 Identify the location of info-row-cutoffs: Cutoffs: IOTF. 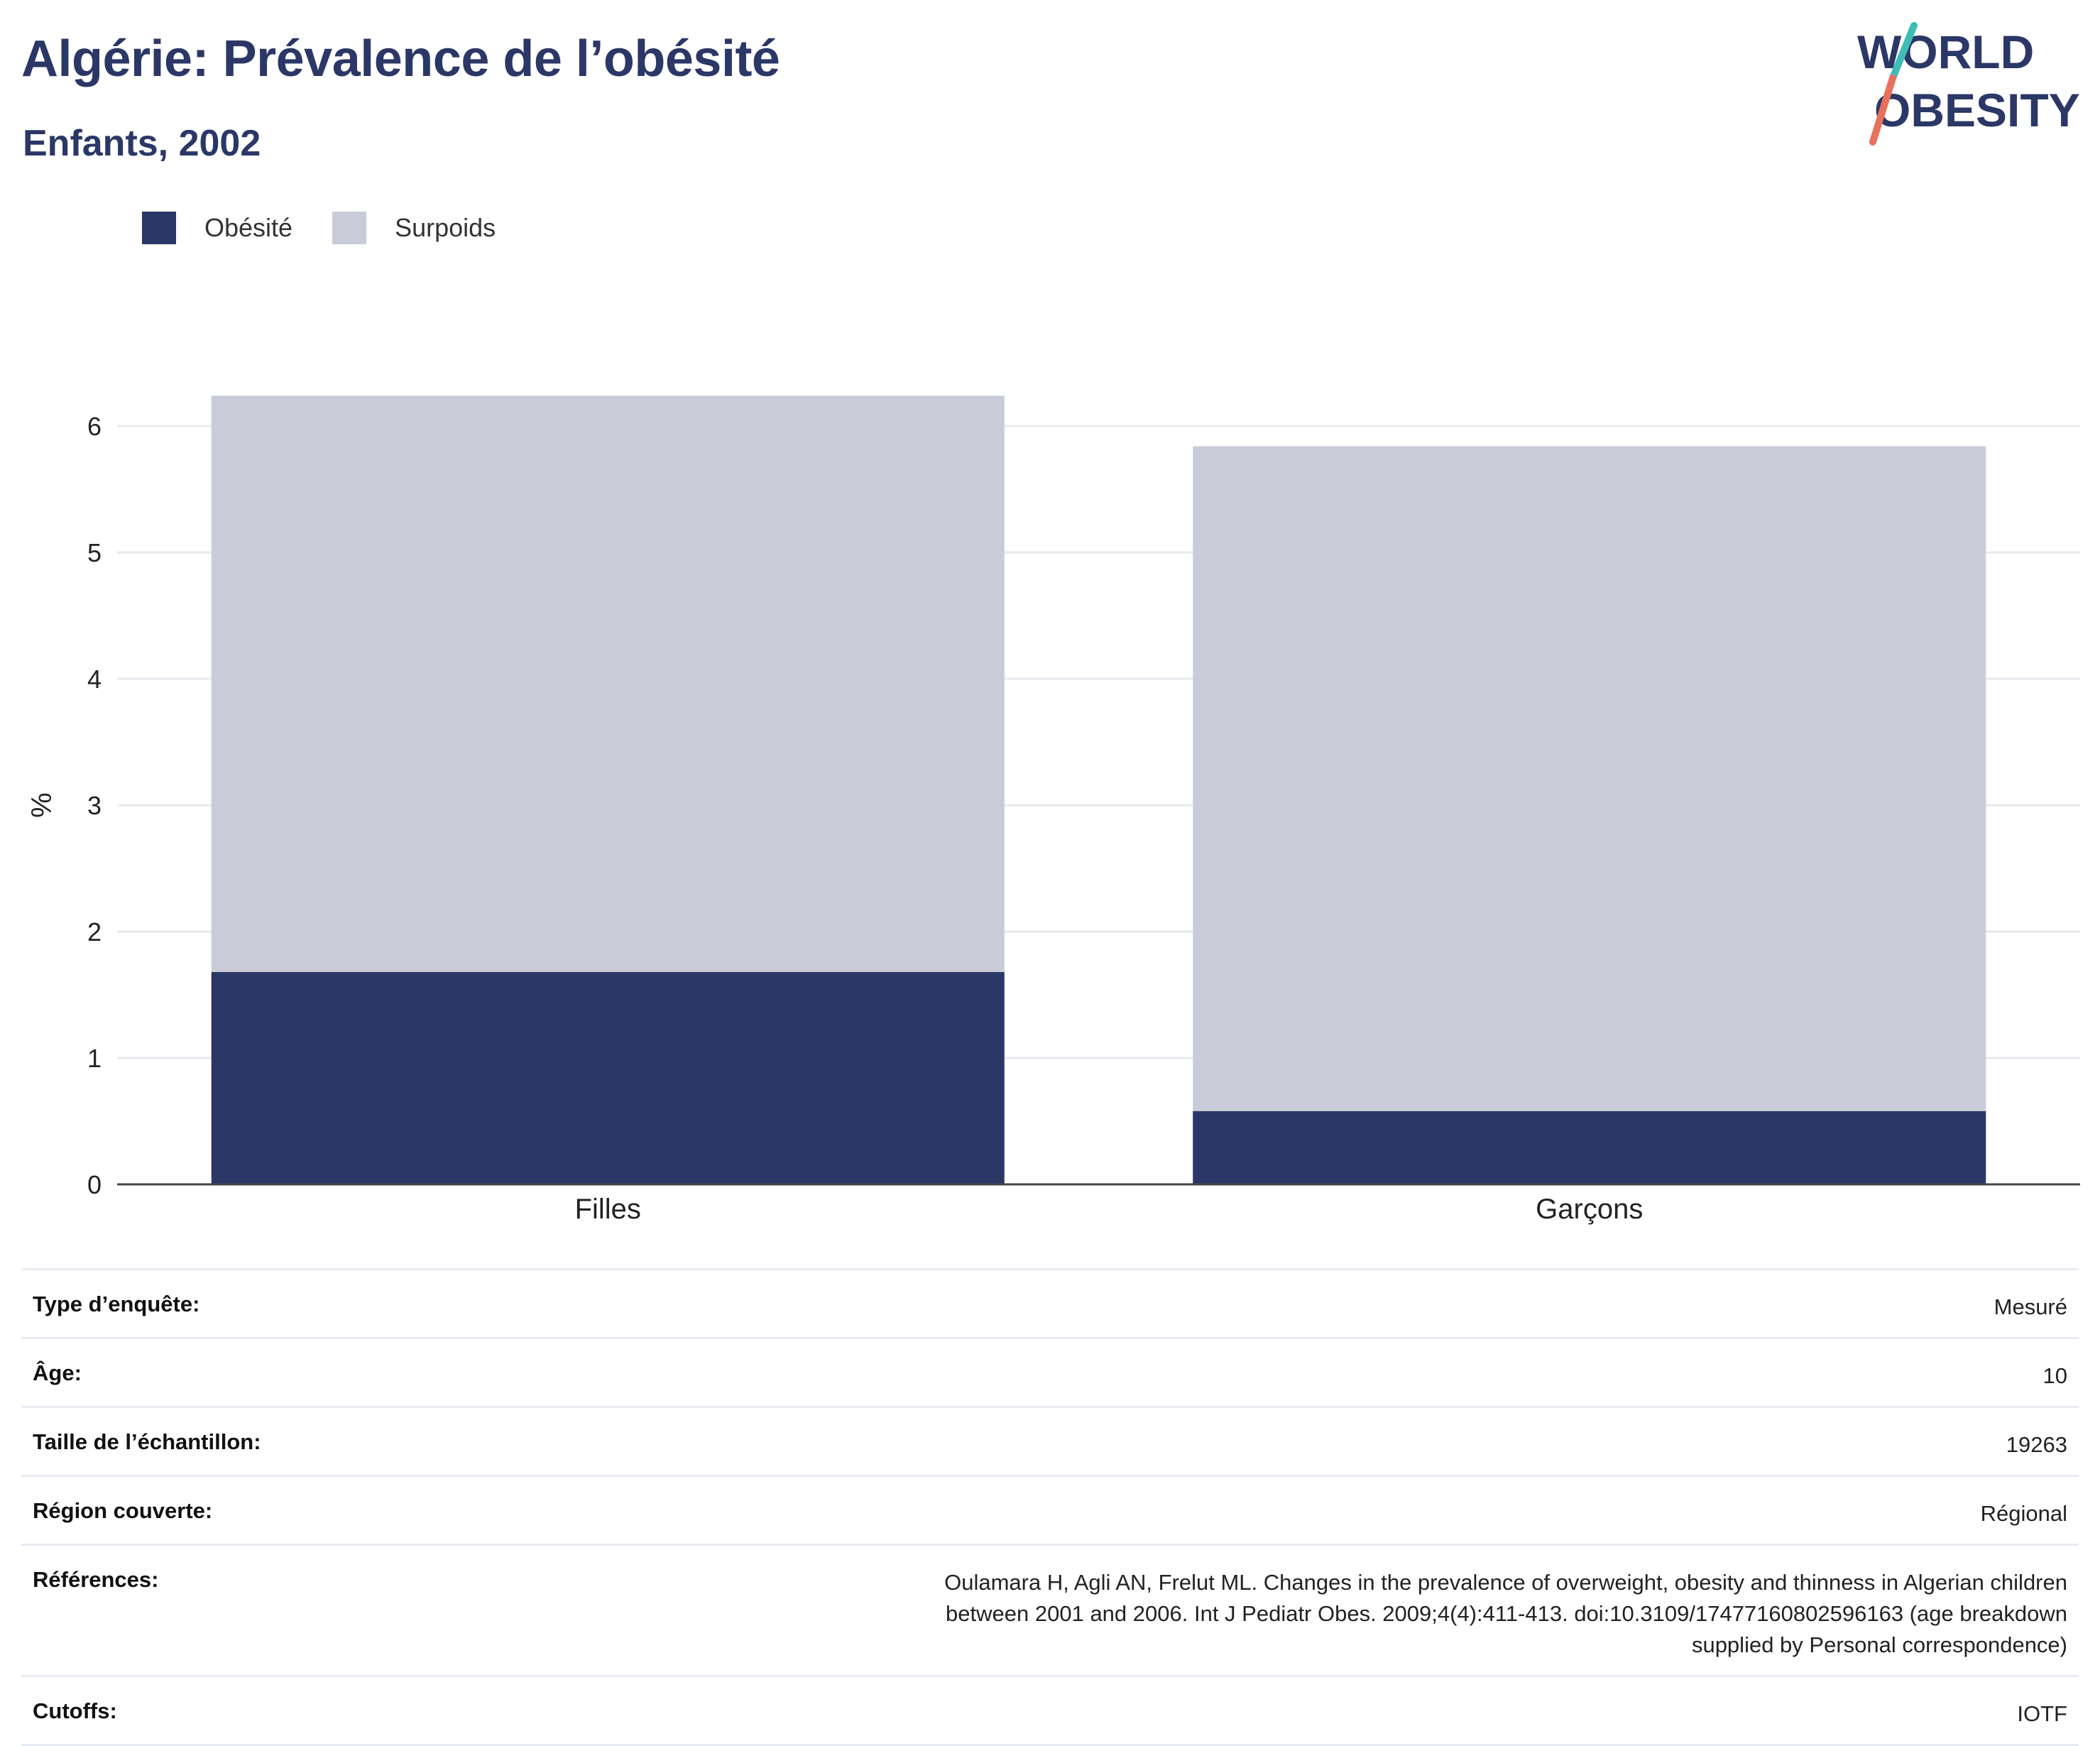
(1050, 1711).